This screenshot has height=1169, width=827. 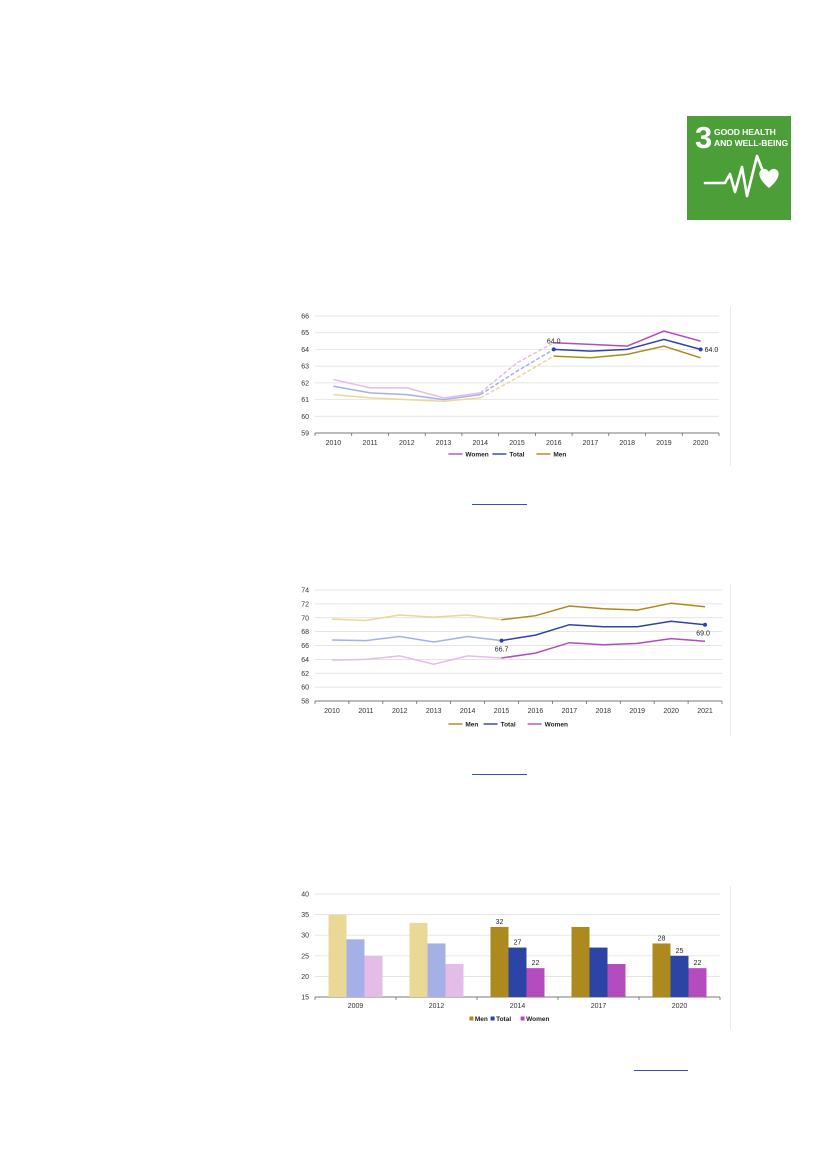 I want to click on y-tick-label: 30, so click(x=305, y=936).